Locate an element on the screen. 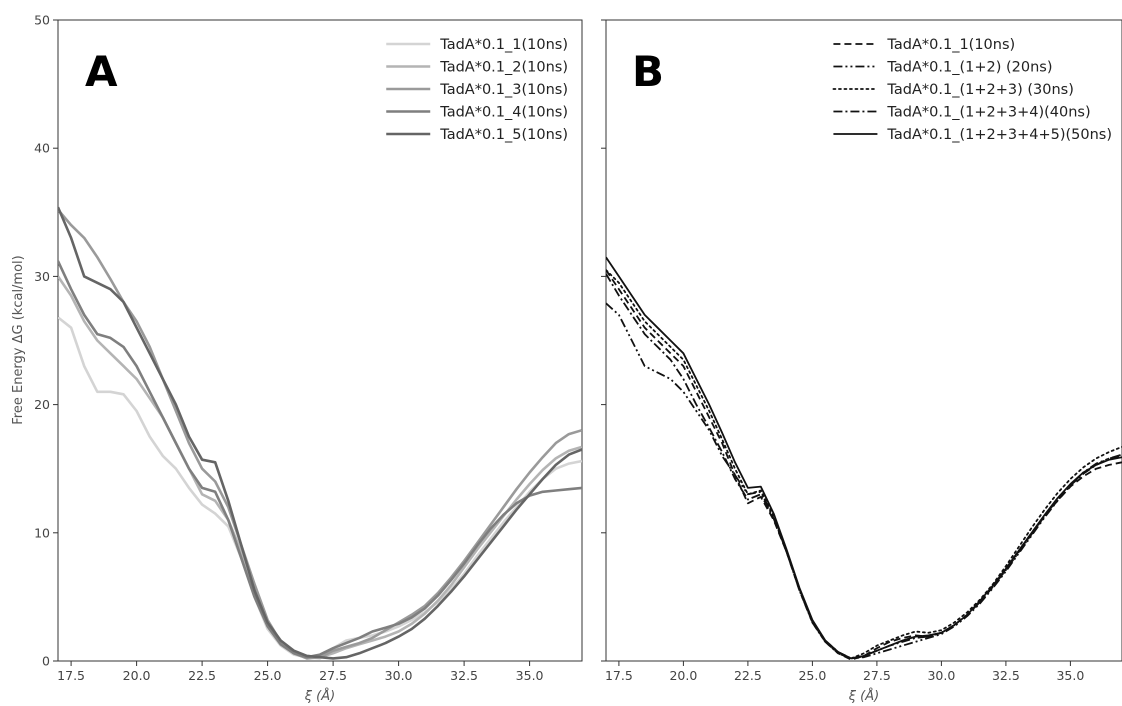 The height and width of the screenshot is (706, 1122). legend-label: TadA*0.1_2(10ns) is located at coordinates (503, 68).